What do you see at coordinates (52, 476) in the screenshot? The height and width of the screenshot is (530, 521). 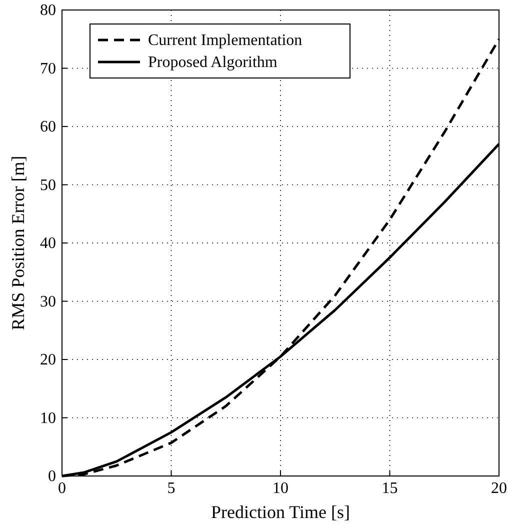 I see `y-tick-label: 0` at bounding box center [52, 476].